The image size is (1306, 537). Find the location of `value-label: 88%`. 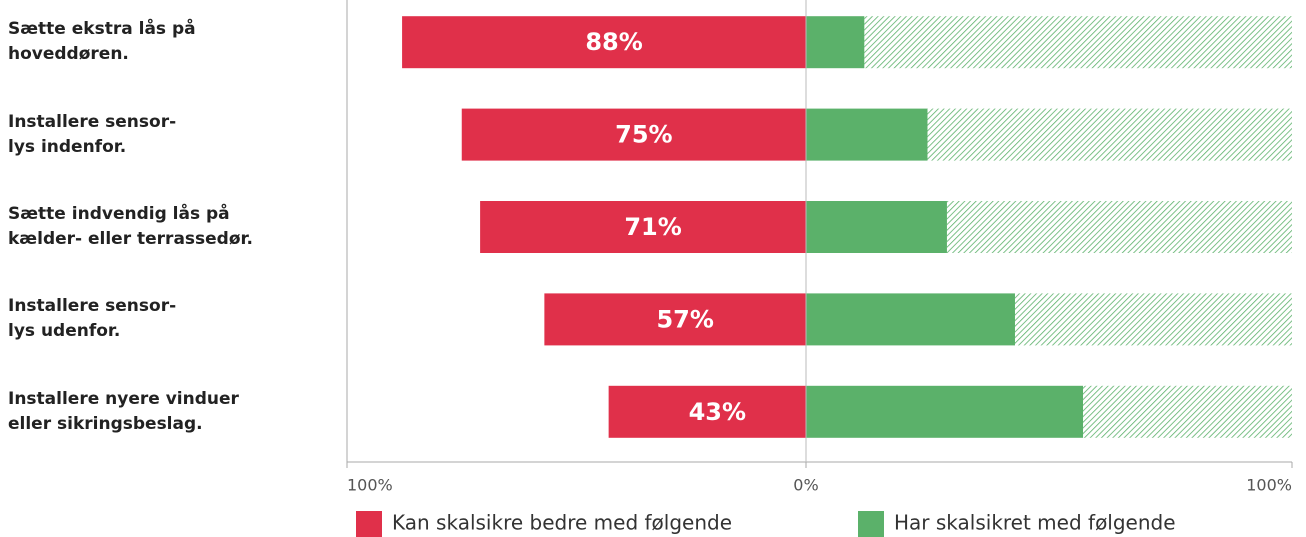

value-label: 88% is located at coordinates (613, 42).